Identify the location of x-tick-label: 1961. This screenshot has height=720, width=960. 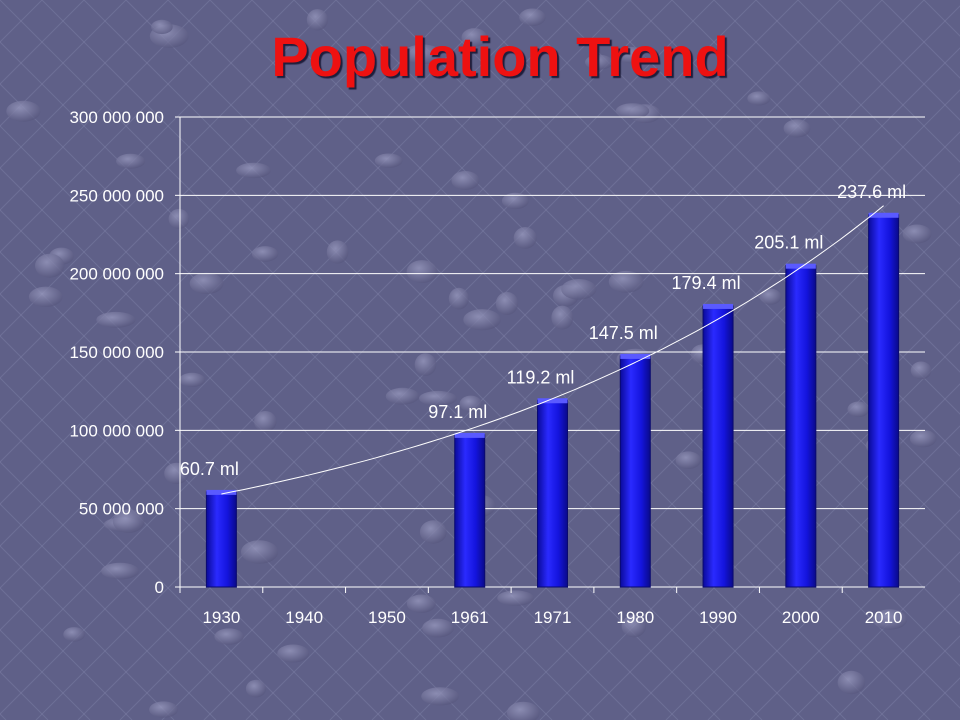
(470, 617).